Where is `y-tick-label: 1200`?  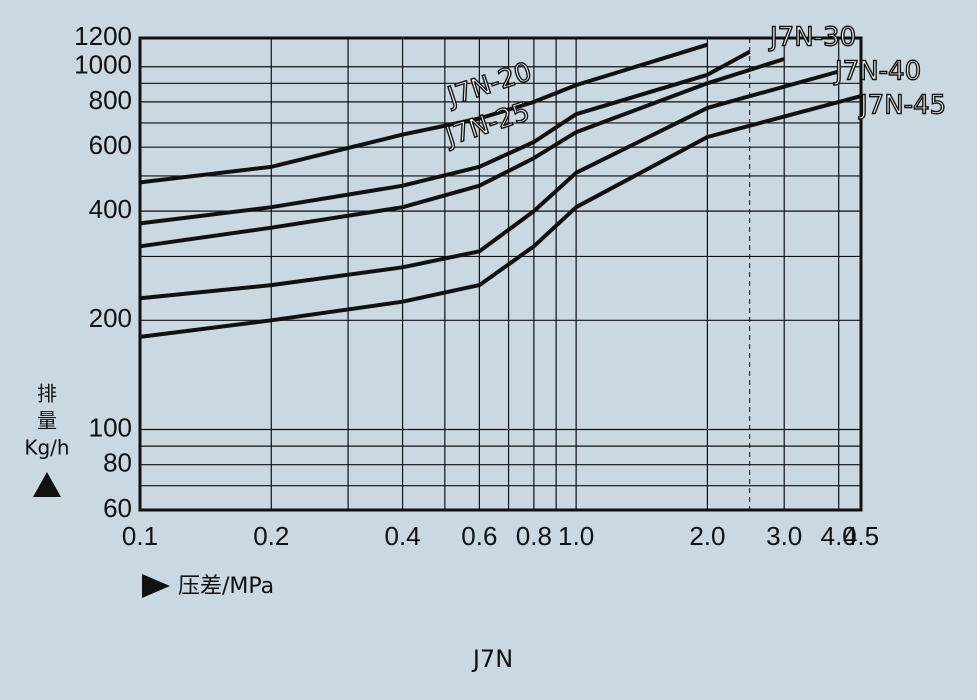 y-tick-label: 1200 is located at coordinates (103, 36).